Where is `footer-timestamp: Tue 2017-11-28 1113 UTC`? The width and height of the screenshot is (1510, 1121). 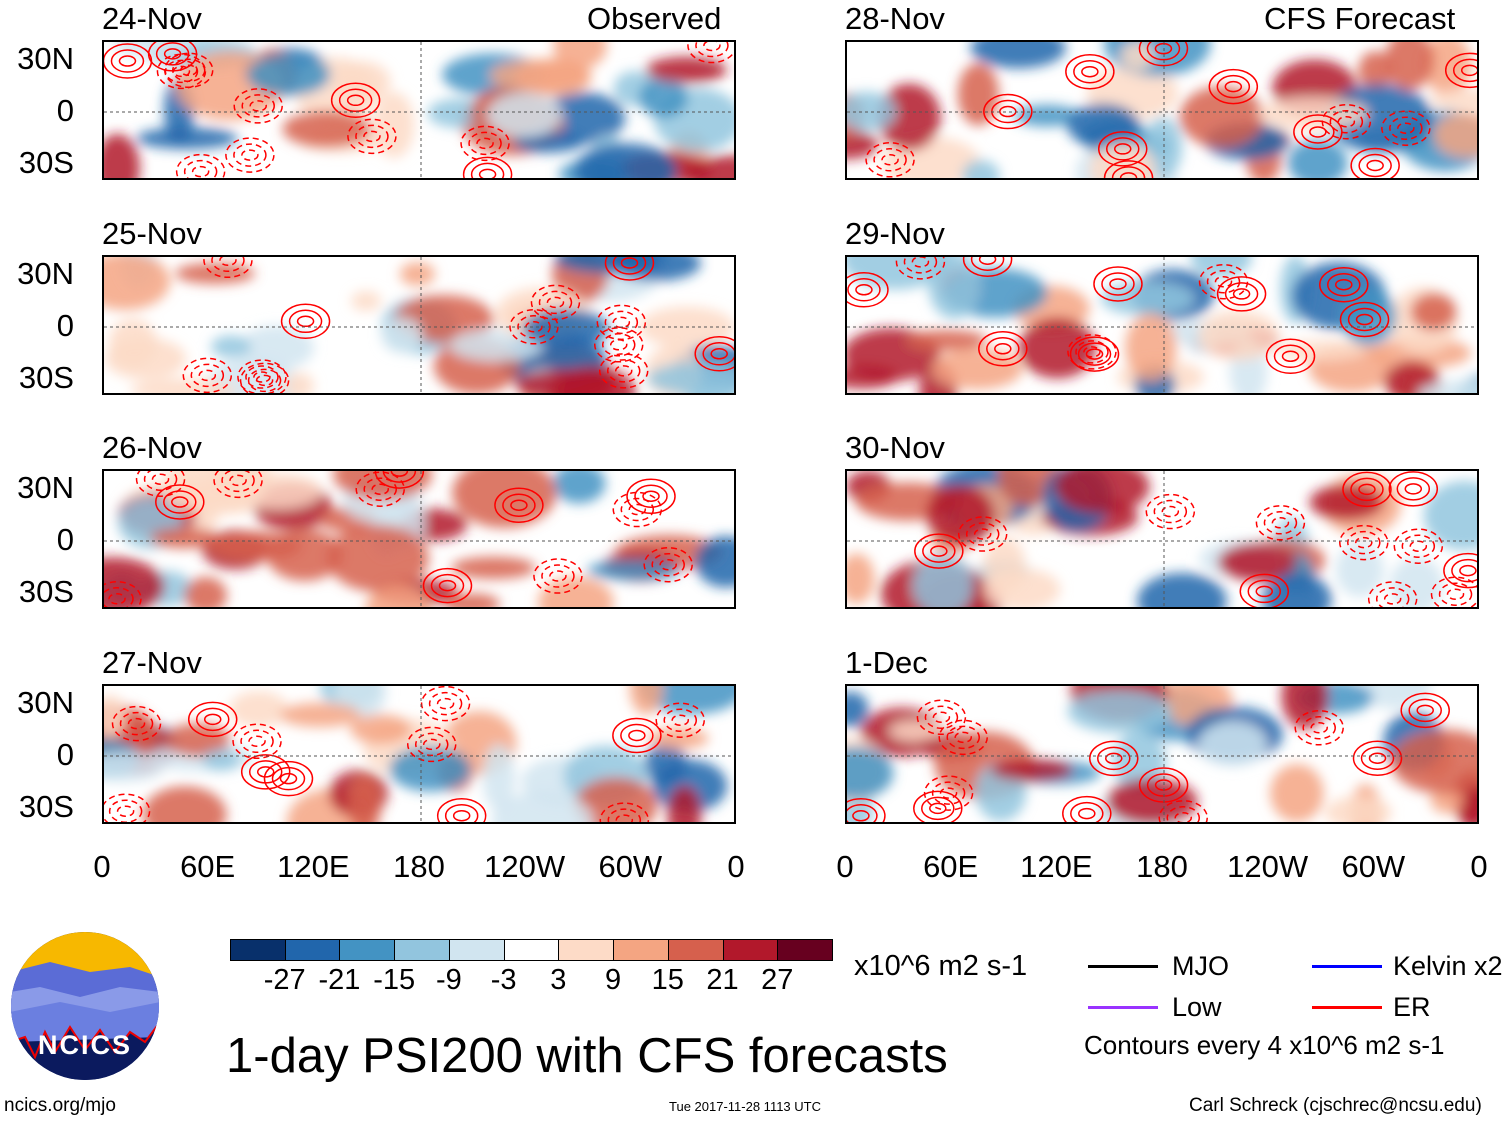
footer-timestamp: Tue 2017-11-28 1113 UTC is located at coordinates (745, 1106).